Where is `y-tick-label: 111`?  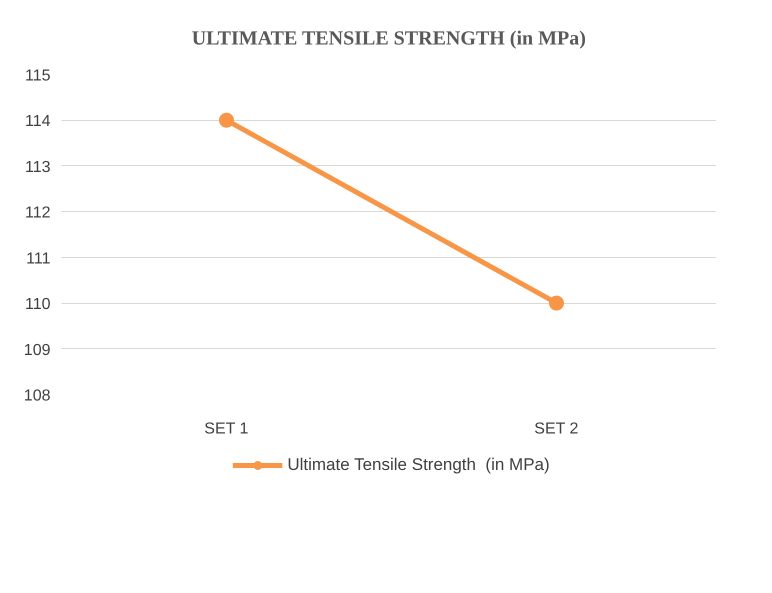
y-tick-label: 111 is located at coordinates (38, 259).